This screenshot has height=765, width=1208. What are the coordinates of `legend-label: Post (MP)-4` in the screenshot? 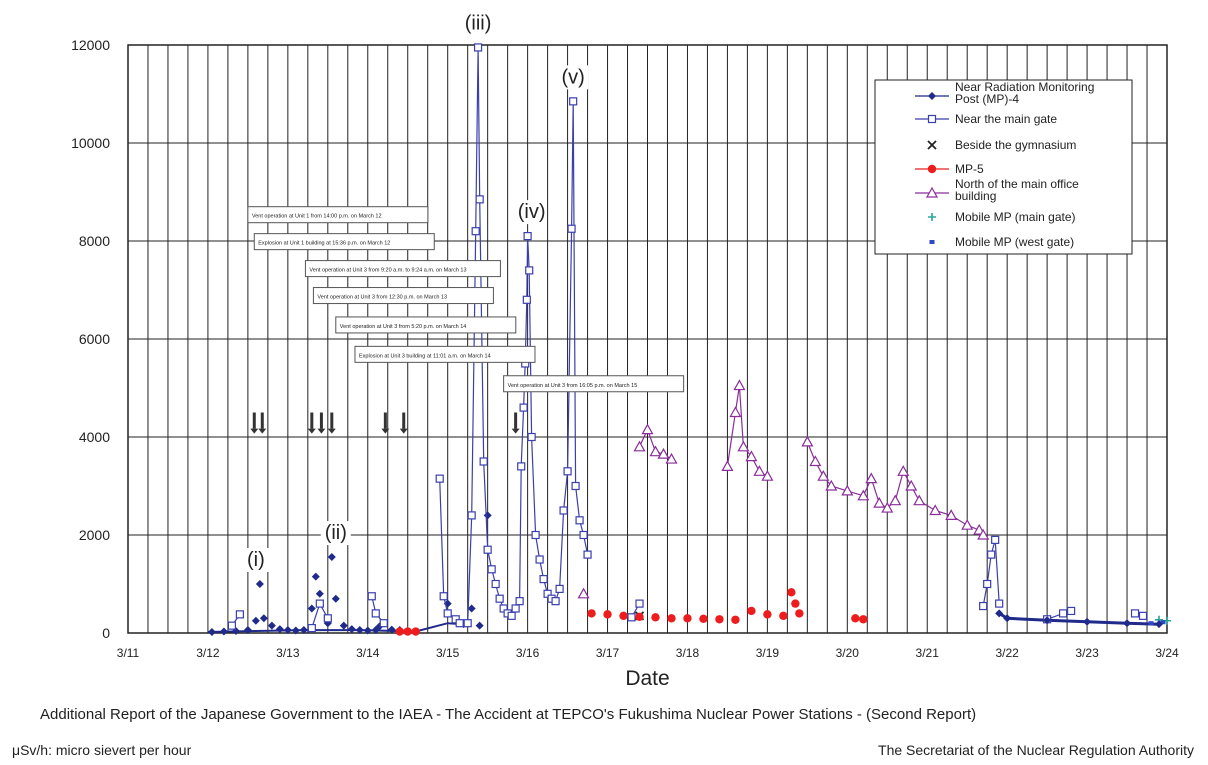 It's located at (987, 99).